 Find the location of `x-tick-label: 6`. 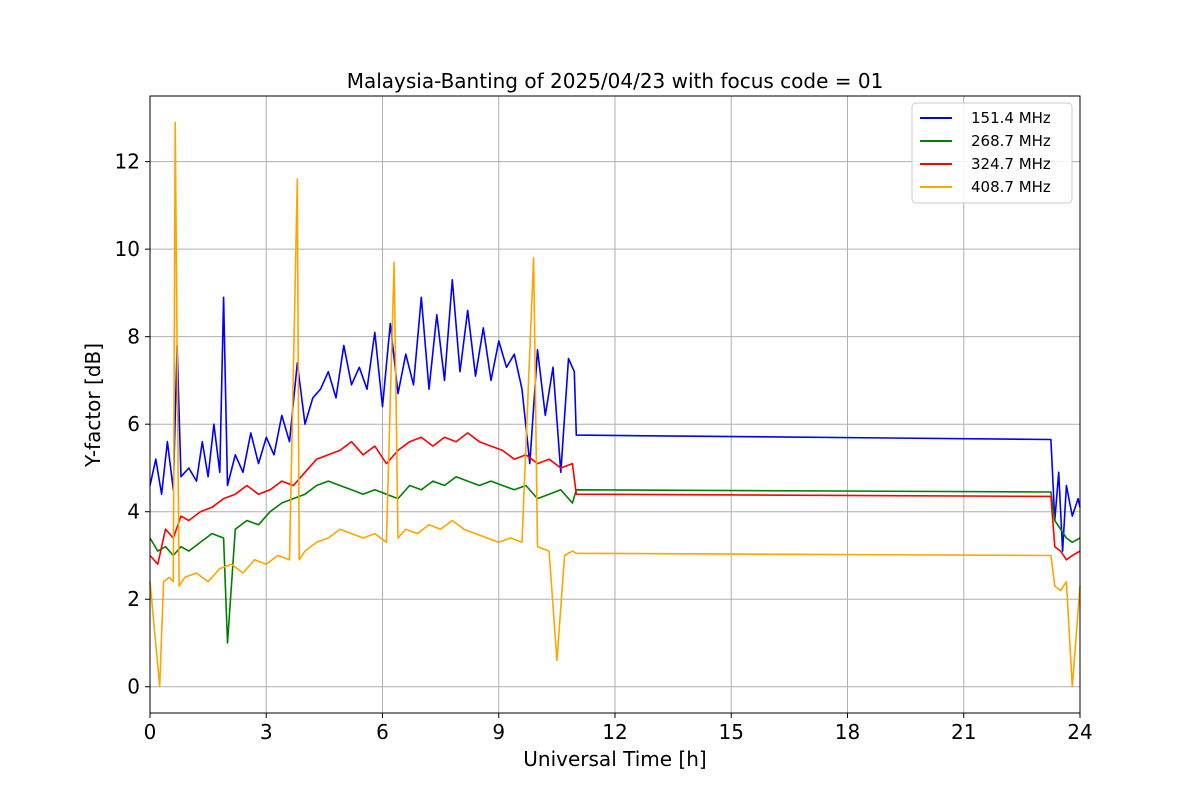

x-tick-label: 6 is located at coordinates (382, 732).